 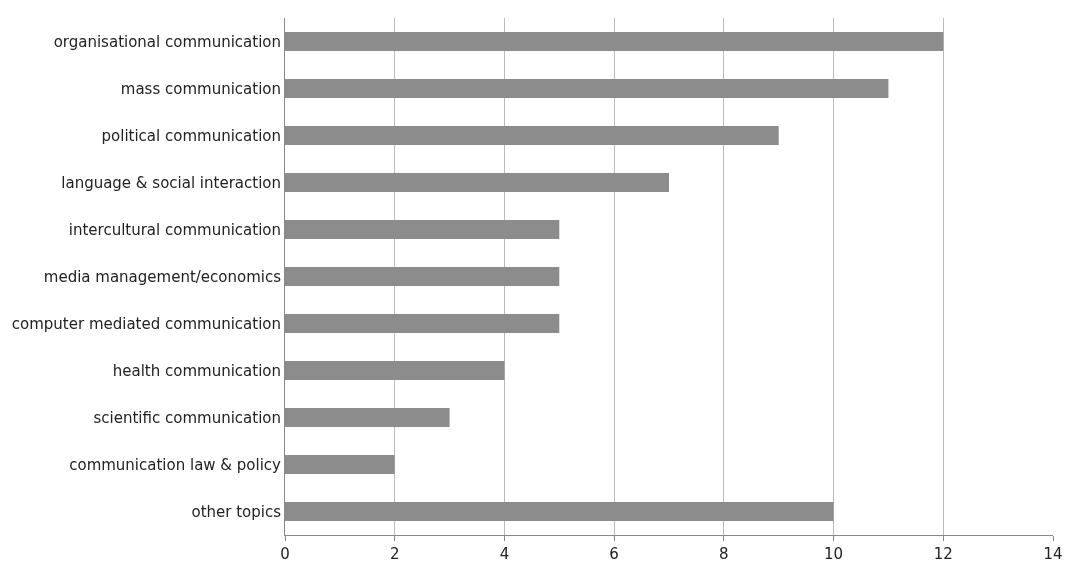 What do you see at coordinates (196, 370) in the screenshot?
I see `y-tick-label: health communication` at bounding box center [196, 370].